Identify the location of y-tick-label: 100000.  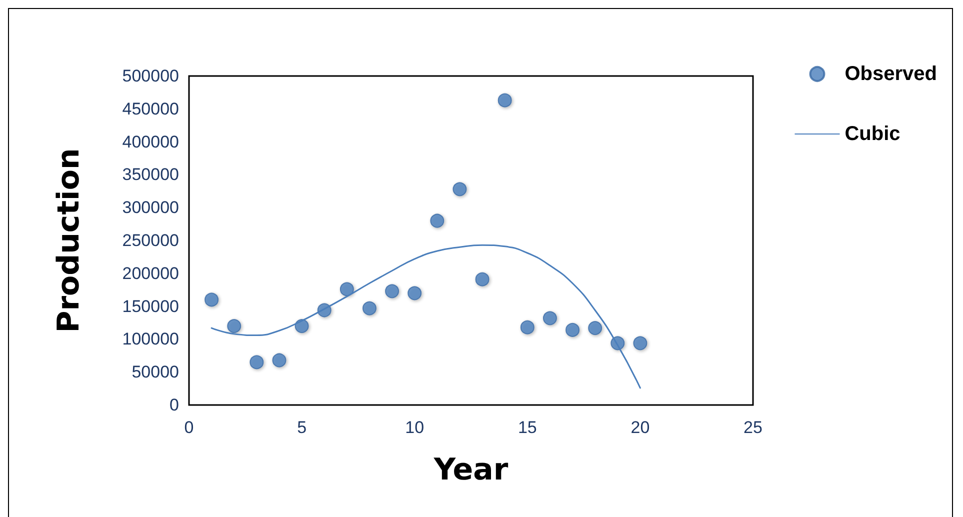
(150, 339).